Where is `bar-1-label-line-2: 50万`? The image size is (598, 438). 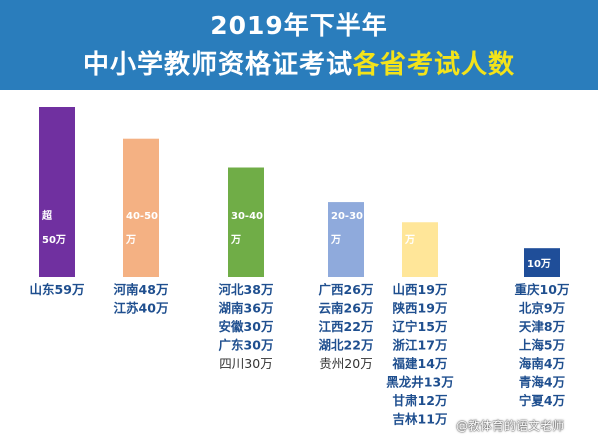
bar-1-label-line-2: 50万 is located at coordinates (54, 240).